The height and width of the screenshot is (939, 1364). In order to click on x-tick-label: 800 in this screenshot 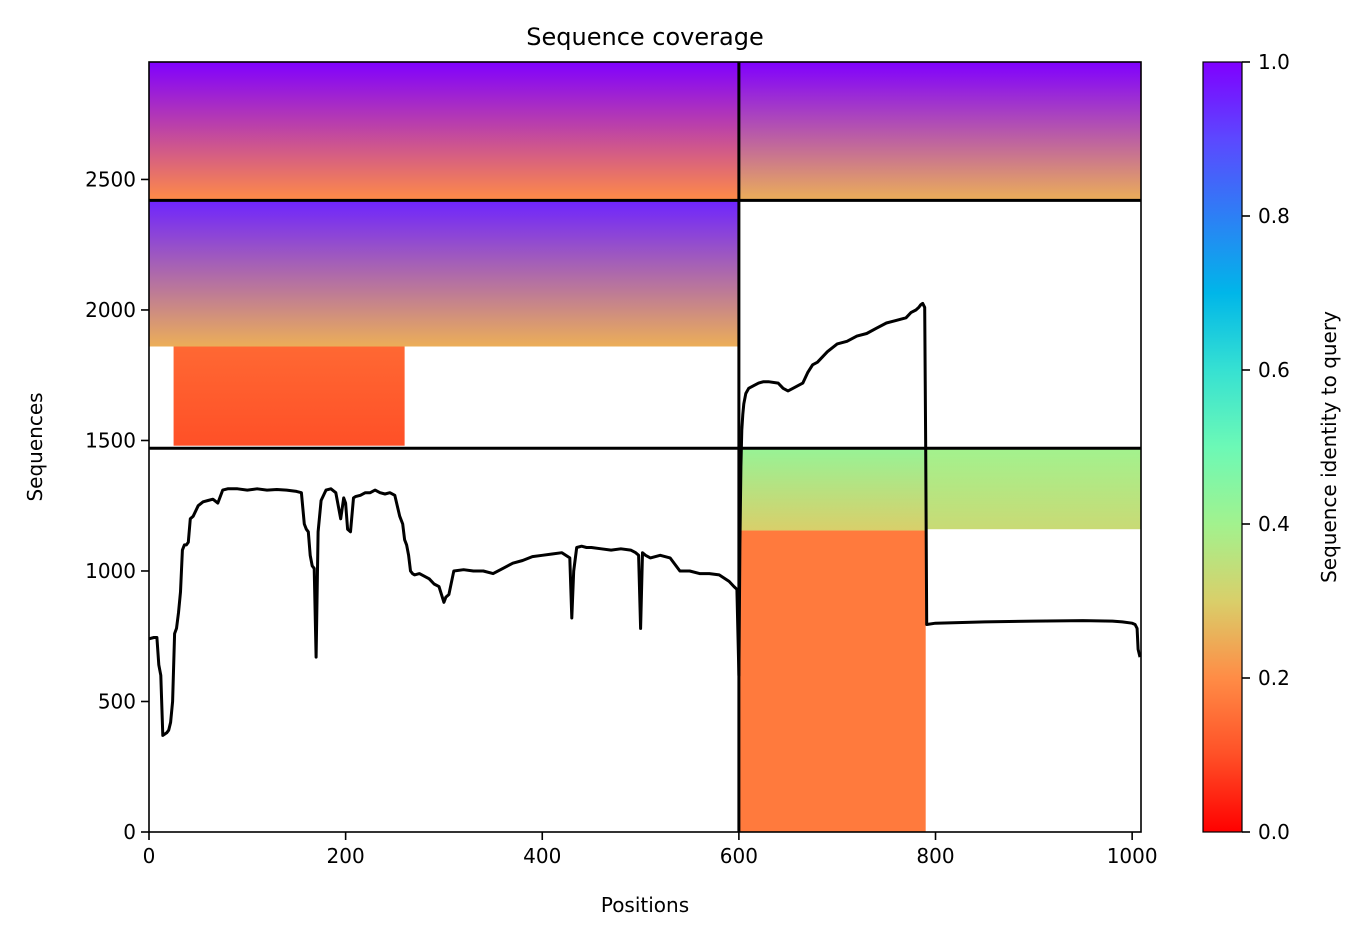, I will do `click(935, 856)`.